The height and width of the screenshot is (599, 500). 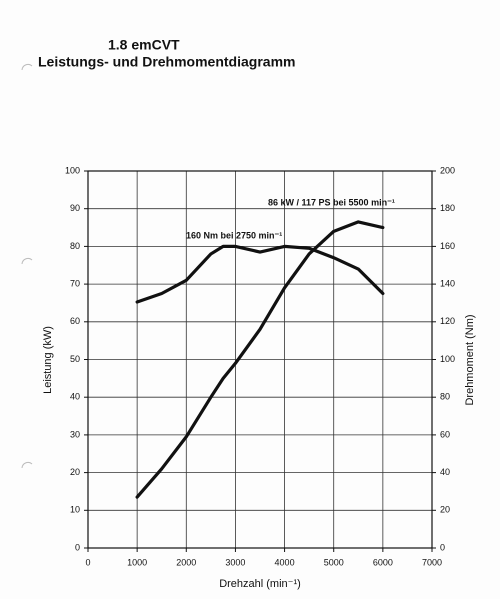 I want to click on y2-tick-label: 40, so click(x=445, y=472).